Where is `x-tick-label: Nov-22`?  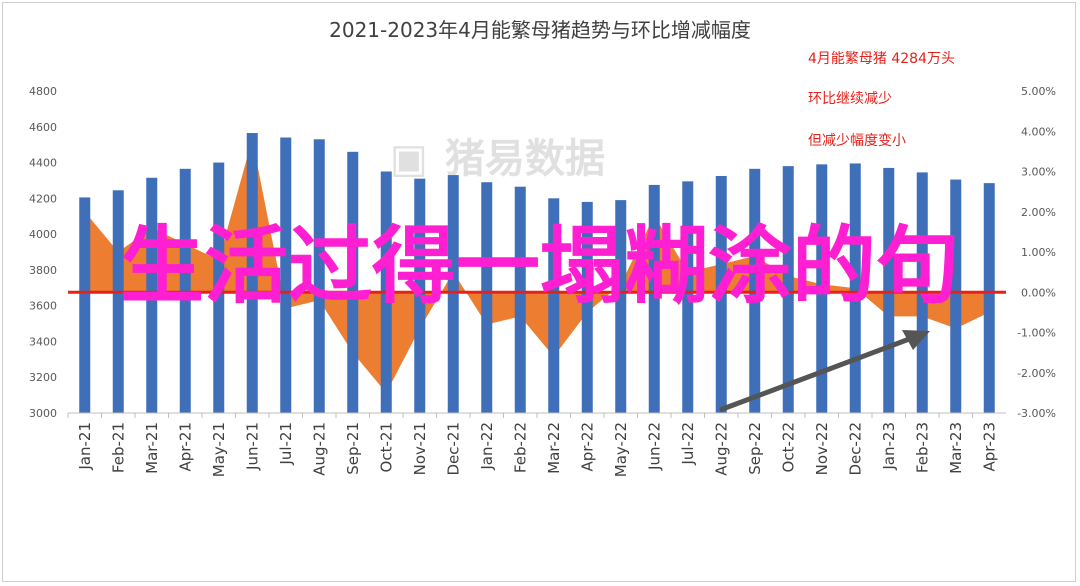
x-tick-label: Nov-22 is located at coordinates (822, 448).